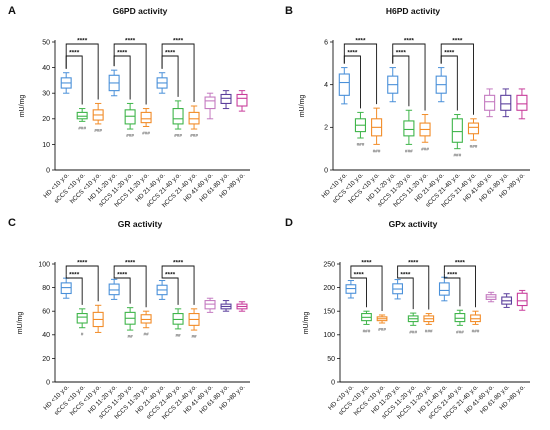  What do you see at coordinates (46, 288) in the screenshot?
I see `y-tick-label: 80` at bounding box center [46, 288].